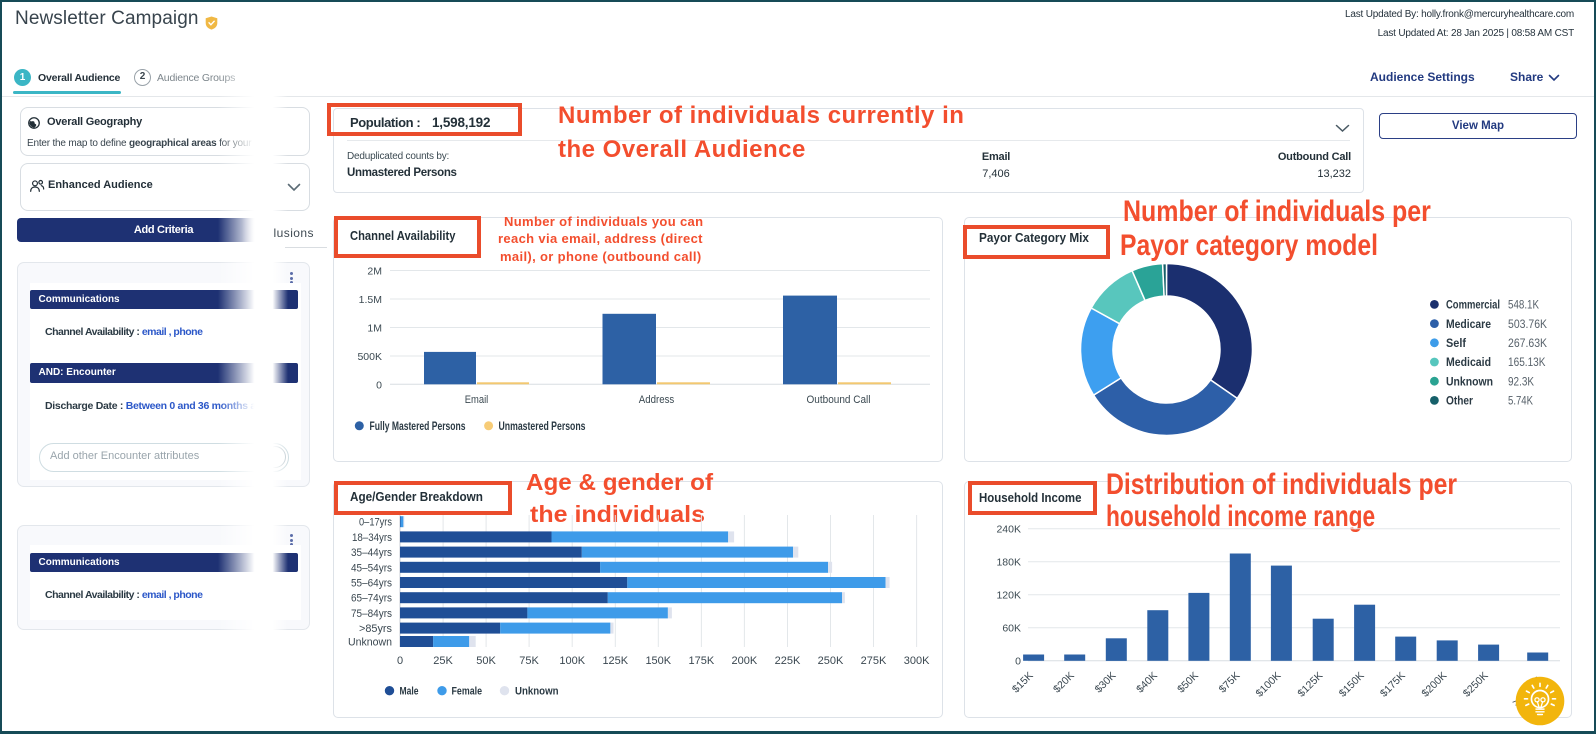  I want to click on svg-text: Medicare, so click(1468, 324).